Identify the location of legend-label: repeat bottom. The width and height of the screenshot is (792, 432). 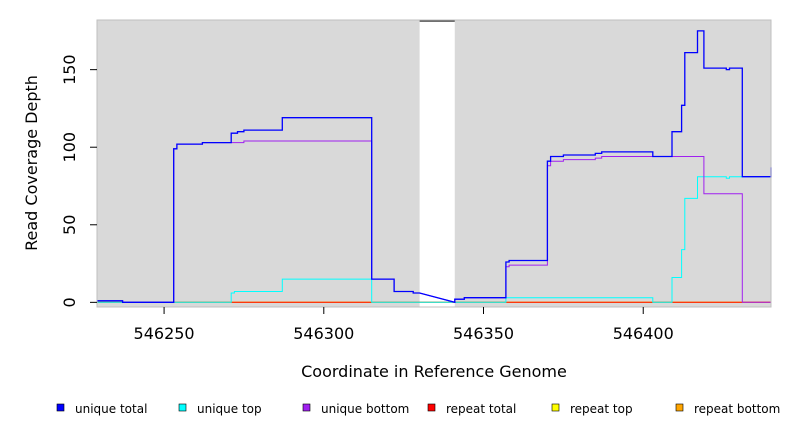
(737, 409).